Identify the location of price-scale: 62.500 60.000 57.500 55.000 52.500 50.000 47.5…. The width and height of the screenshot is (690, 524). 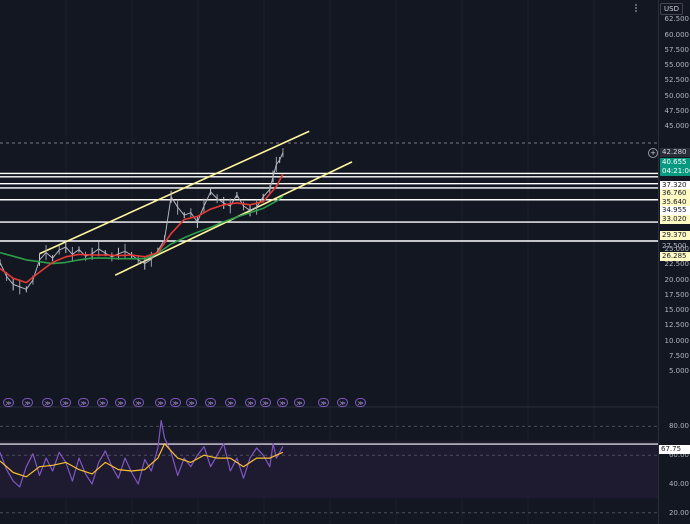
(674, 262).